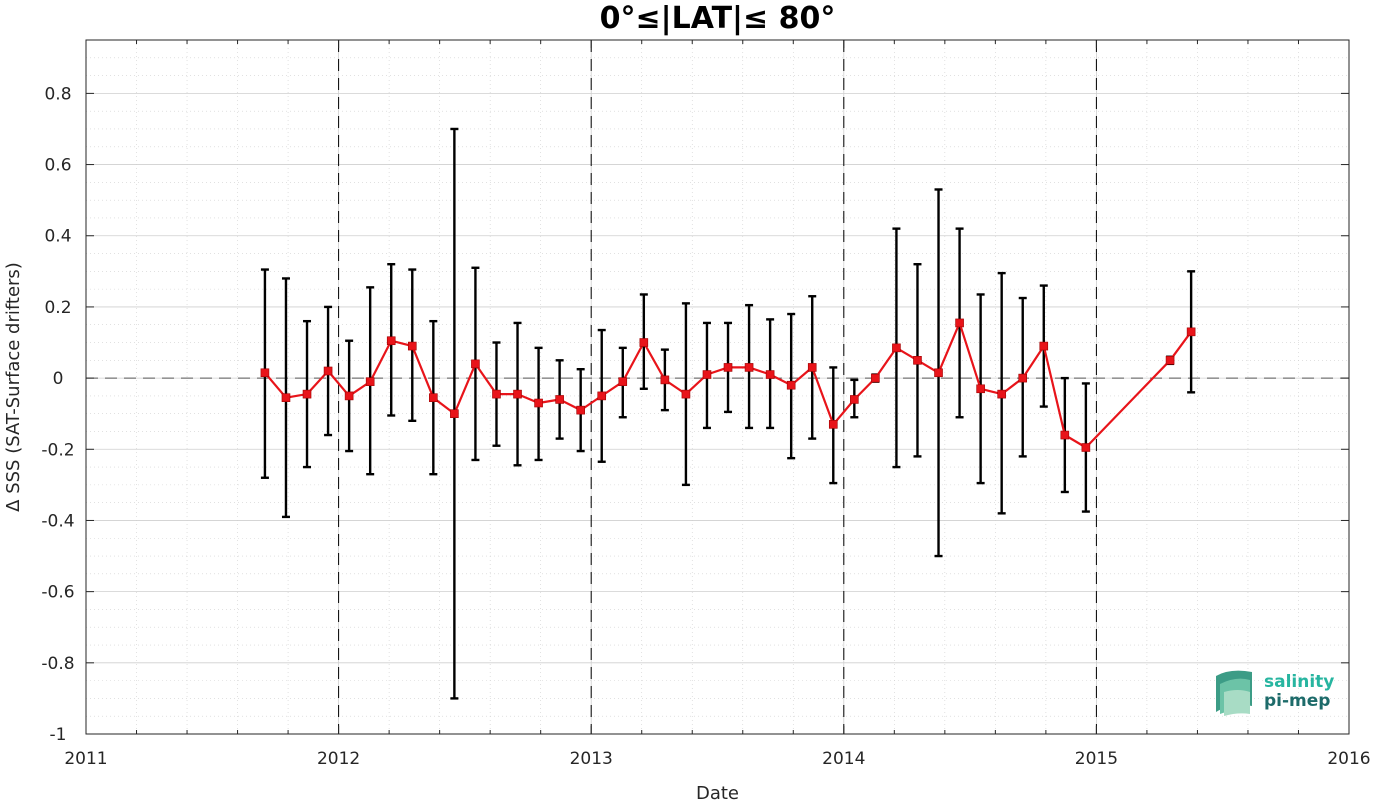 Image resolution: width=1375 pixels, height=801 pixels. What do you see at coordinates (338, 759) in the screenshot?
I see `x-tick-label: 2012` at bounding box center [338, 759].